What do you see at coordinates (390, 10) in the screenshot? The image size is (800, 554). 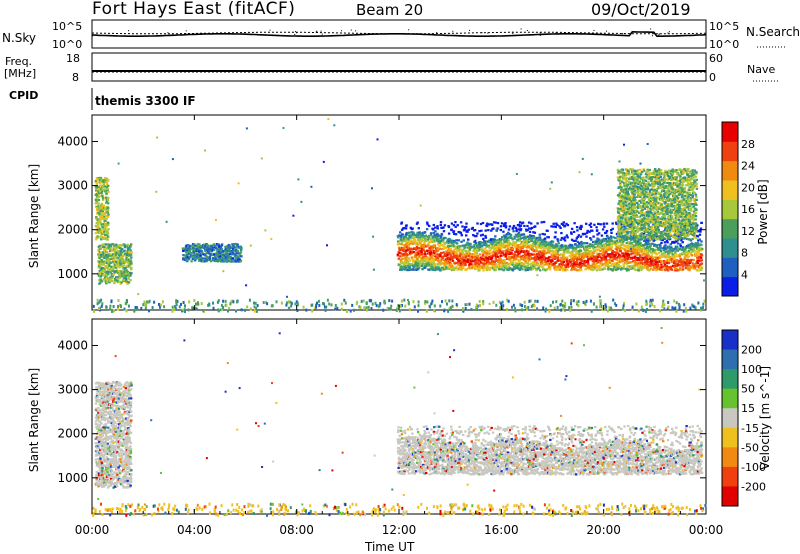 I see `beam-title: Beam 20` at bounding box center [390, 10].